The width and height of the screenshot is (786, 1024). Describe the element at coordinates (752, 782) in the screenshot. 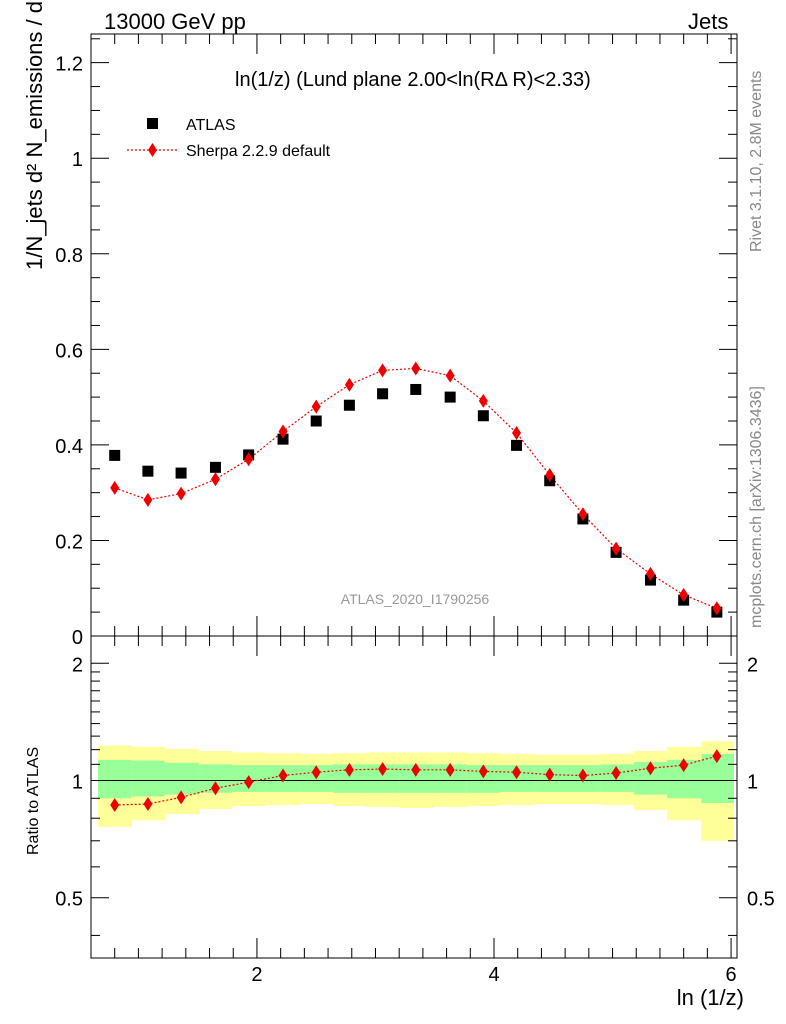

I see `ratio-y-tick-label-right: 1` at that location.